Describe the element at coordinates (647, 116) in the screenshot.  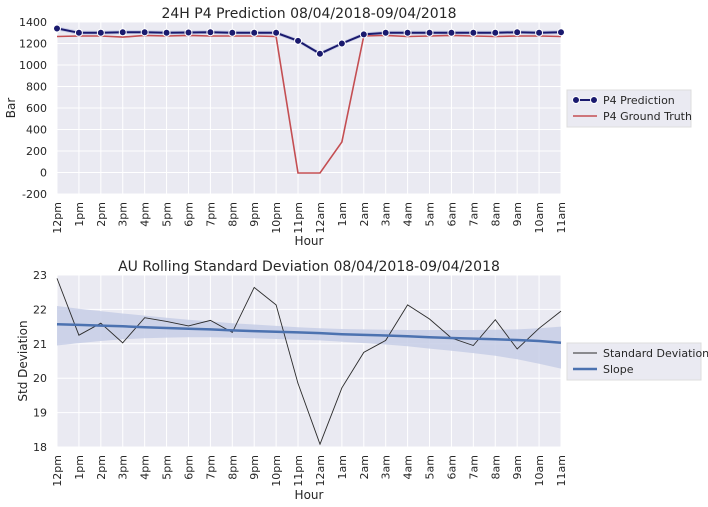
I see `legend-label-ground-truth: P4 Ground Truth` at that location.